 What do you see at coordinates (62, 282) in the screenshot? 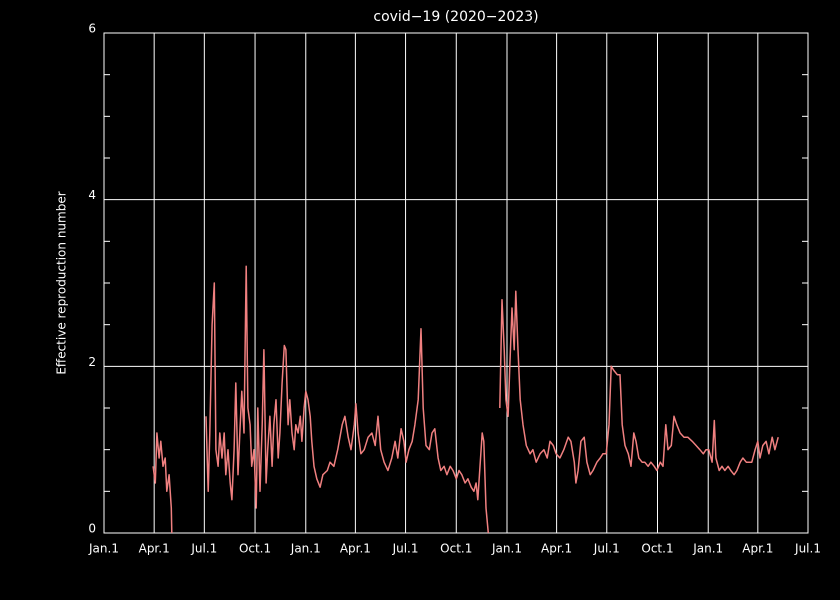
I see `y-axis-label: Effective reproduction number` at bounding box center [62, 282].